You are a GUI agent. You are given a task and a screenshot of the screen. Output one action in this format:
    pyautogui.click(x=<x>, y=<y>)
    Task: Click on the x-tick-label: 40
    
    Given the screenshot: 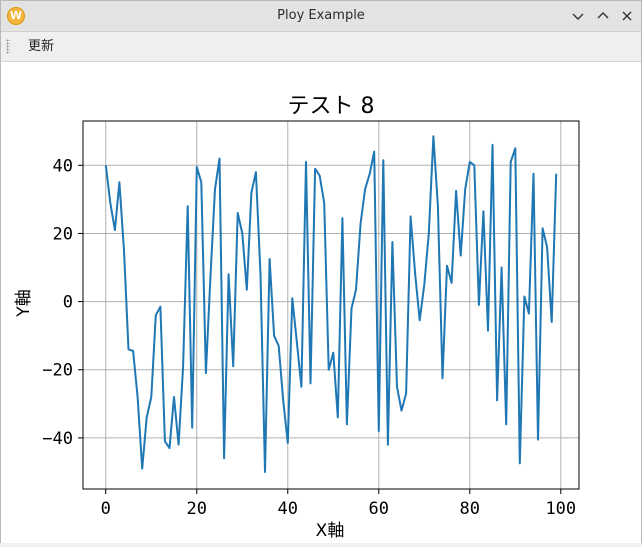 What is the action you would take?
    pyautogui.click(x=288, y=509)
    